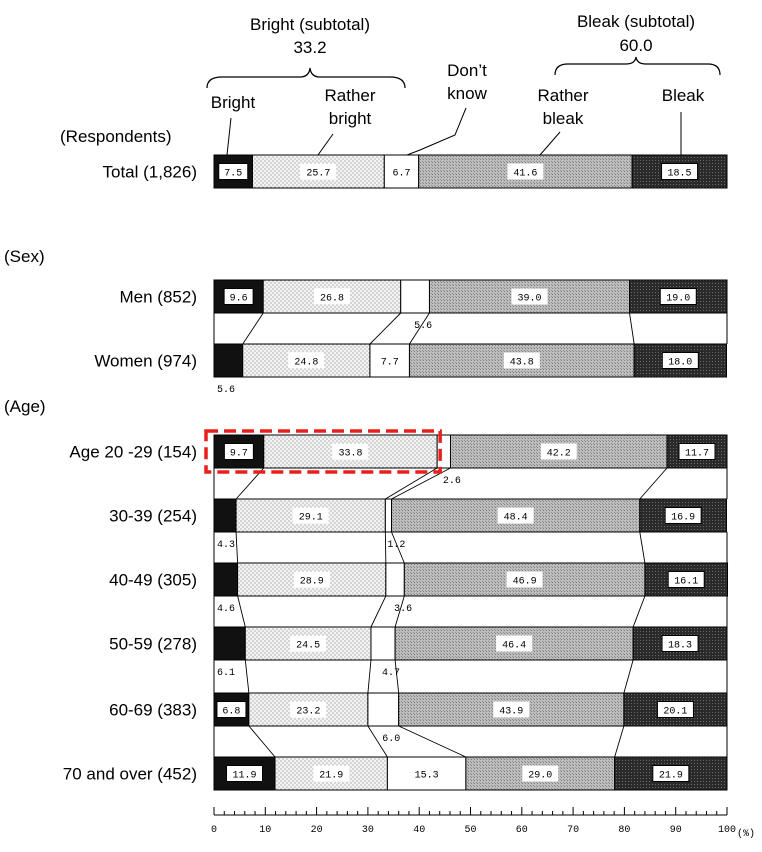  Describe the element at coordinates (309, 47) in the screenshot. I see `subtotal-bright-value: 33.2` at that location.